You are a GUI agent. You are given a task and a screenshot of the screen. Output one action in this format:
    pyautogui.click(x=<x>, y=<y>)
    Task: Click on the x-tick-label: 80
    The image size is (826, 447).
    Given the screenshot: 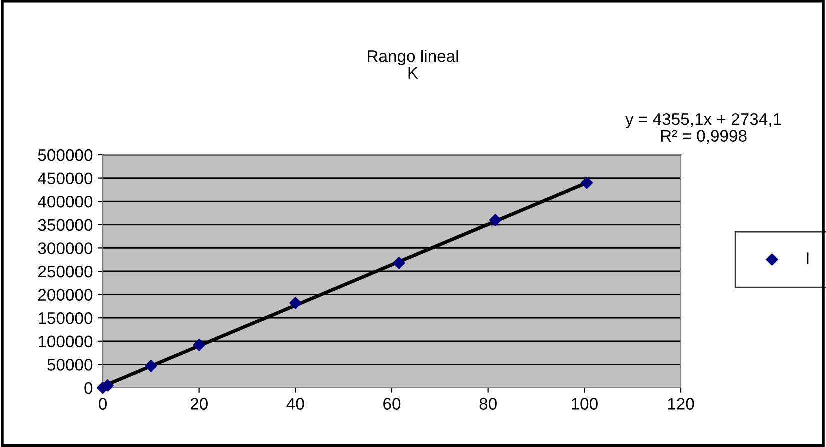 What is the action you would take?
    pyautogui.click(x=488, y=404)
    